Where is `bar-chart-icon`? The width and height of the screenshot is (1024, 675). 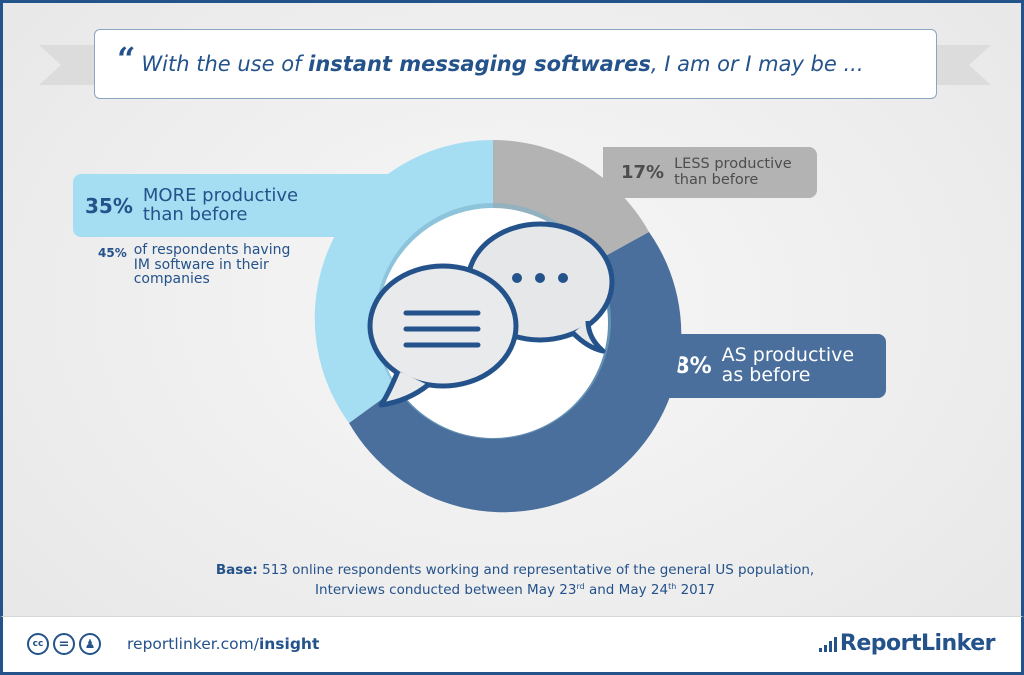
bar-chart-icon is located at coordinates (827, 644).